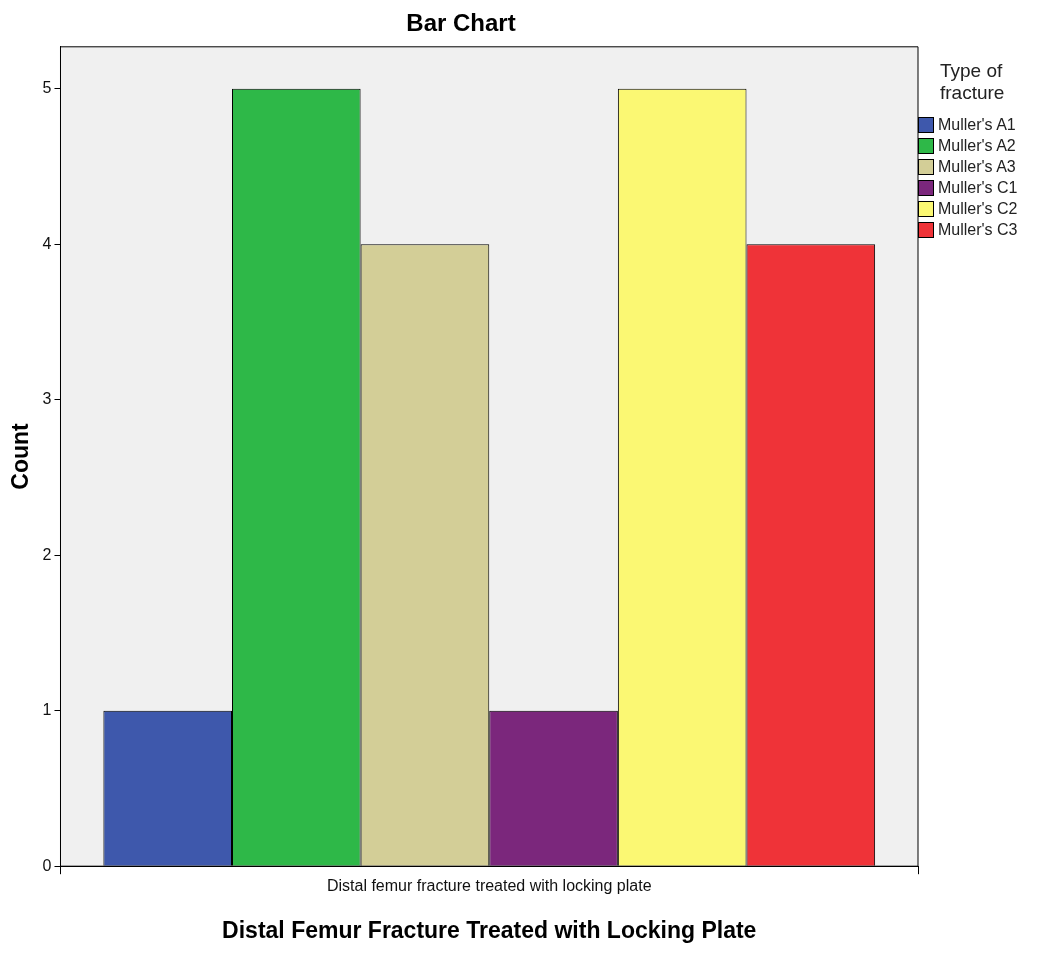 This screenshot has height=953, width=1054. Describe the element at coordinates (47, 554) in the screenshot. I see `y-tick-label: 2` at that location.